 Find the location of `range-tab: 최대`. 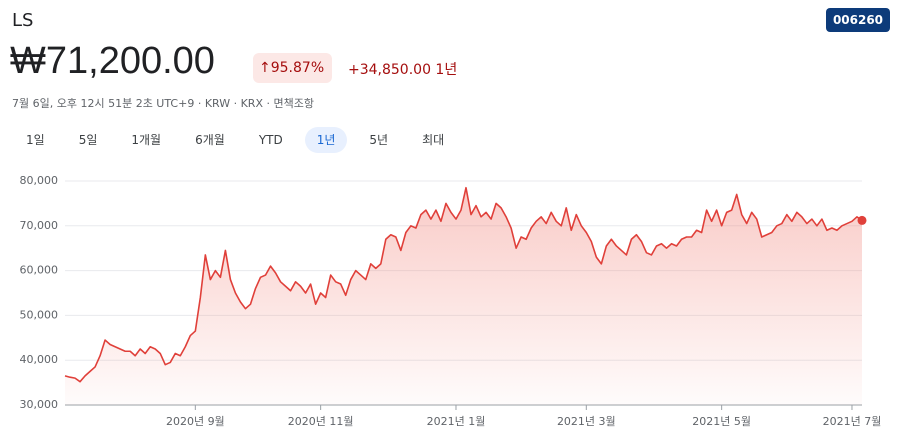

range-tab: 최대 is located at coordinates (433, 140).